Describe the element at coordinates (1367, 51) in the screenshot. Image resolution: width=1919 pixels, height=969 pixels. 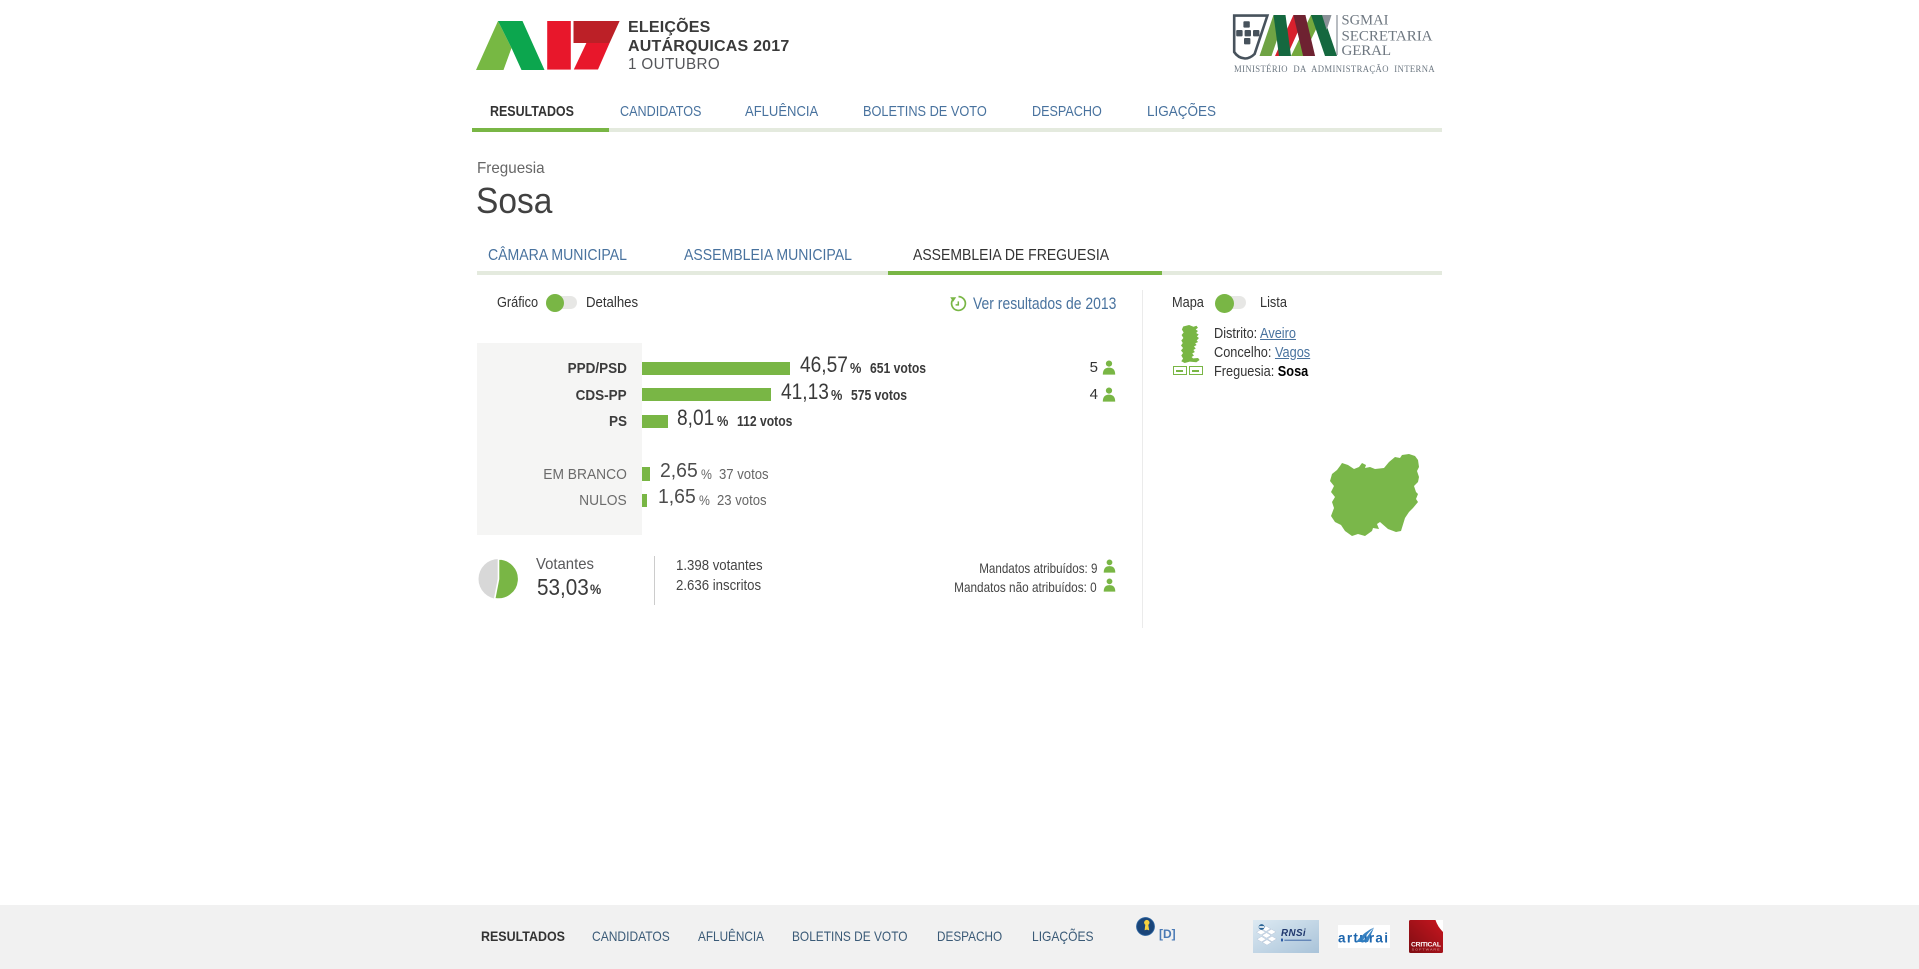
I see `svg-text: GERAL` at that location.